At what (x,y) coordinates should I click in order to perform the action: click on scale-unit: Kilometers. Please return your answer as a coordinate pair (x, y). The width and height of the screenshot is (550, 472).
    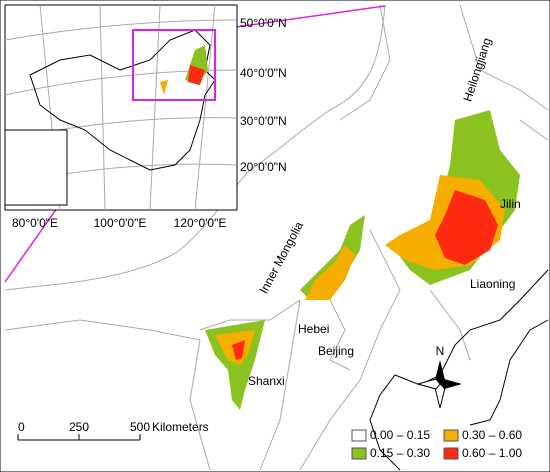
    Looking at the image, I should click on (180, 427).